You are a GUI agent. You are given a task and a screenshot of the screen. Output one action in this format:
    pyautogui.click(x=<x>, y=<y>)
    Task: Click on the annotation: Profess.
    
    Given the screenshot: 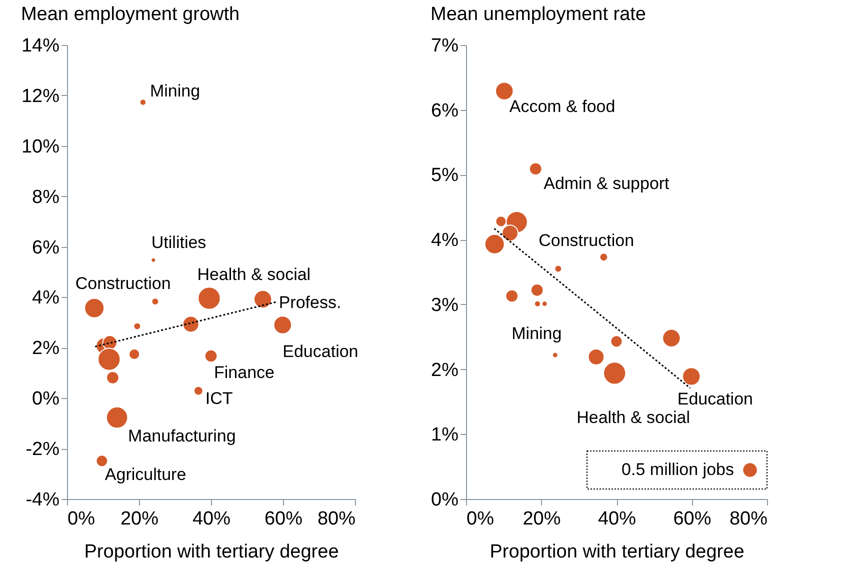 What is the action you would take?
    pyautogui.click(x=310, y=302)
    